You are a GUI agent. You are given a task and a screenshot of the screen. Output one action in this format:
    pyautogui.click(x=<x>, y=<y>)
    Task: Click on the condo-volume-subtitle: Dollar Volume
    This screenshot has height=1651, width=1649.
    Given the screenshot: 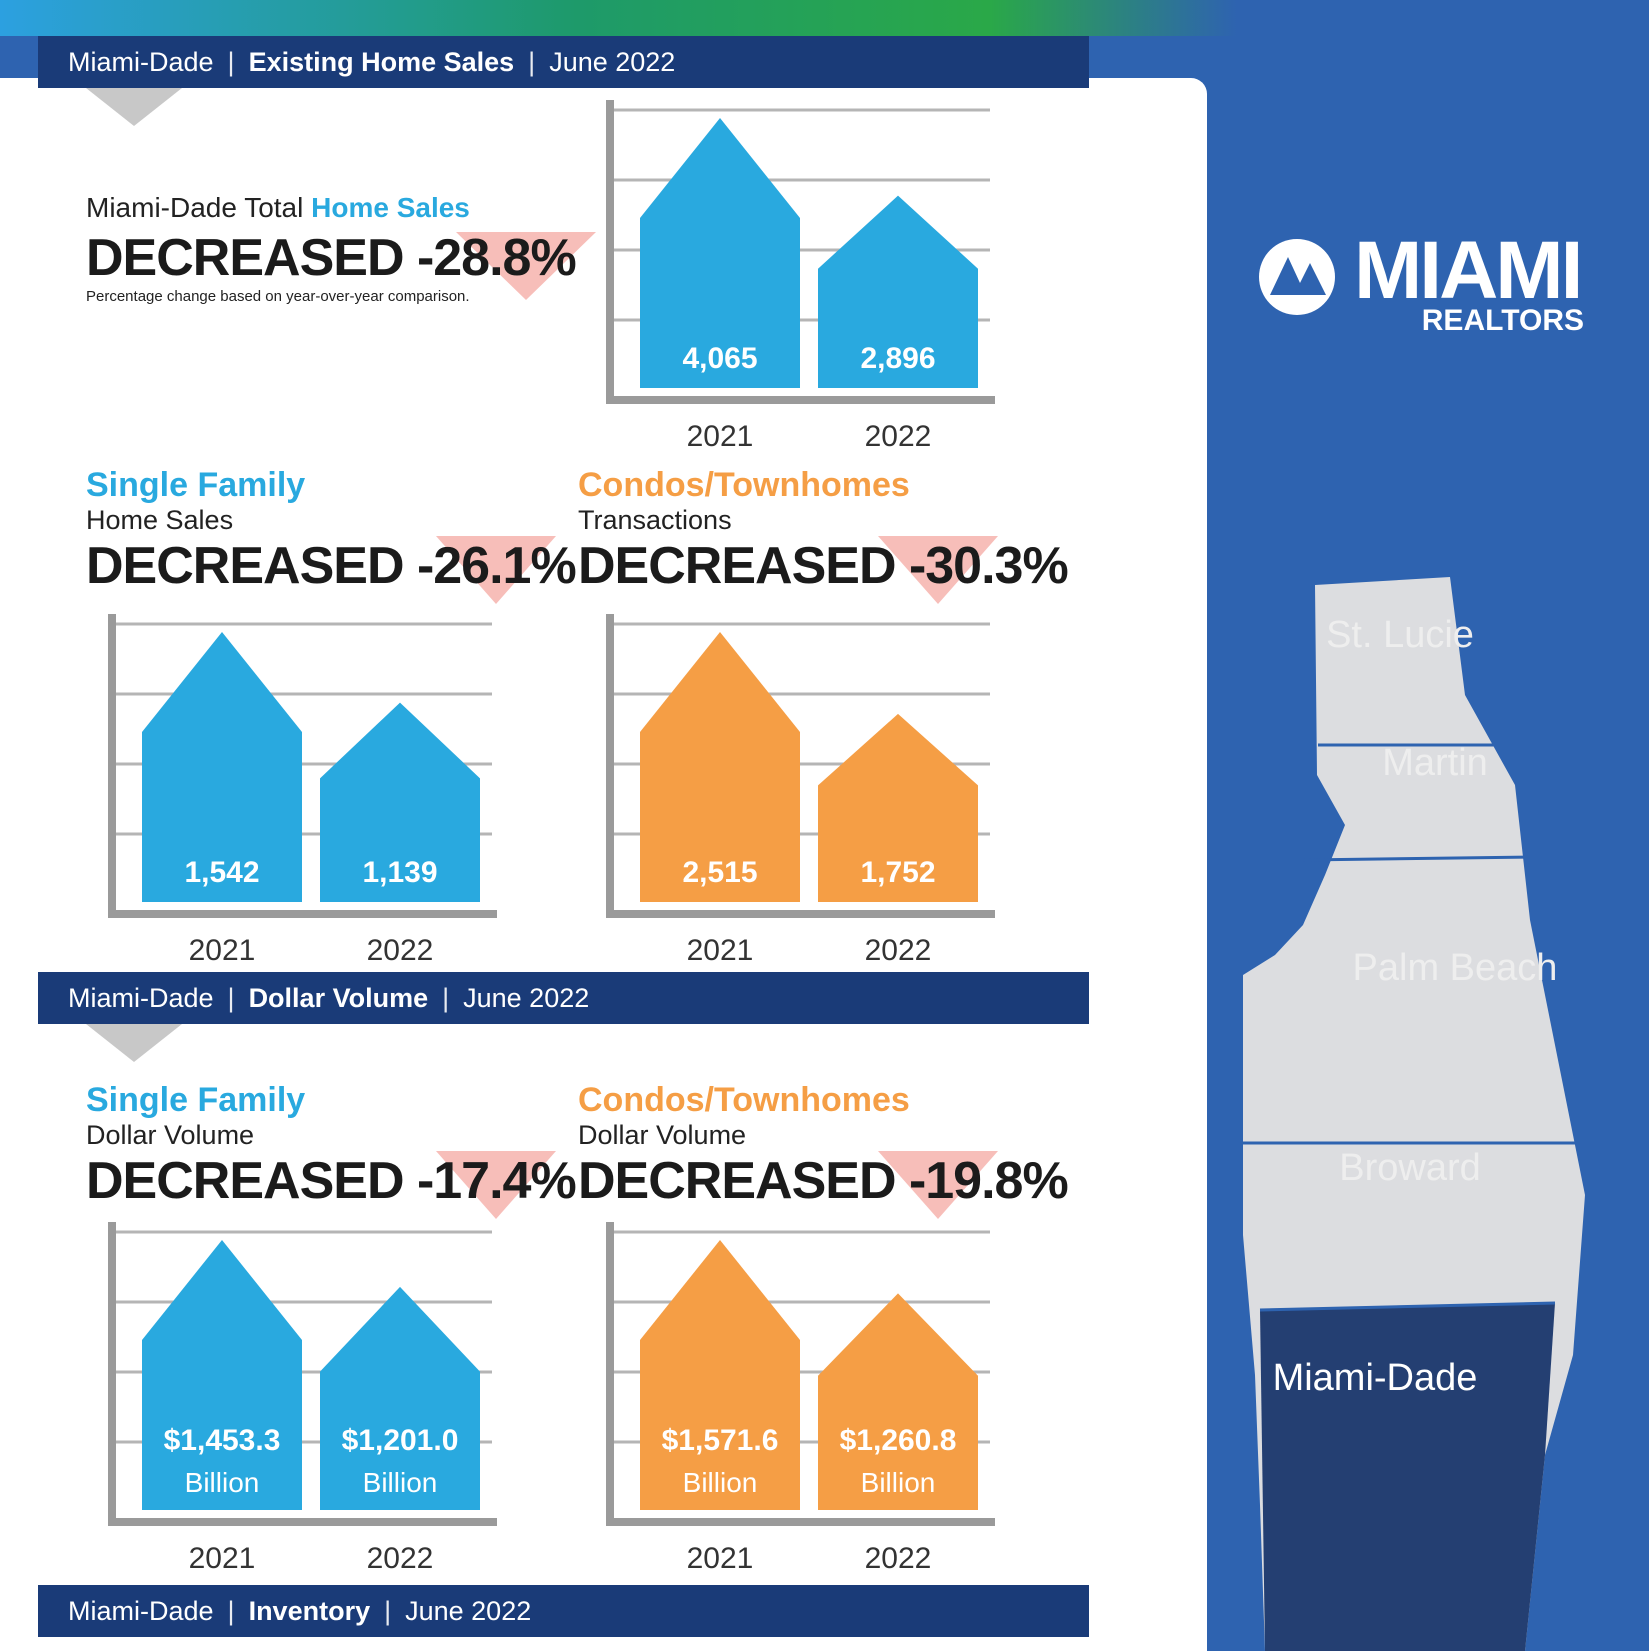 What is the action you would take?
    pyautogui.click(x=662, y=1135)
    